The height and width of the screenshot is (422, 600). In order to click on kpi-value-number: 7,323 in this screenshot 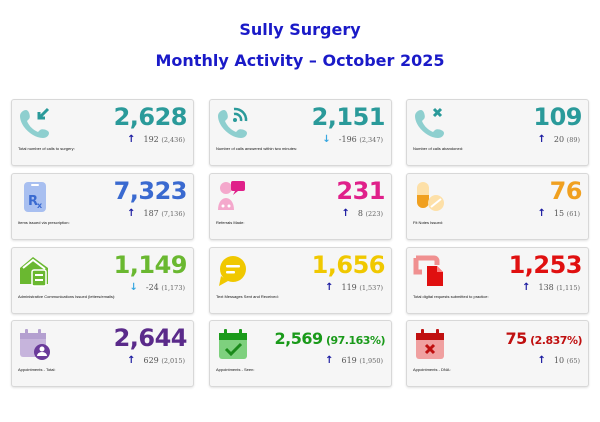, I will do `click(150, 191)`.